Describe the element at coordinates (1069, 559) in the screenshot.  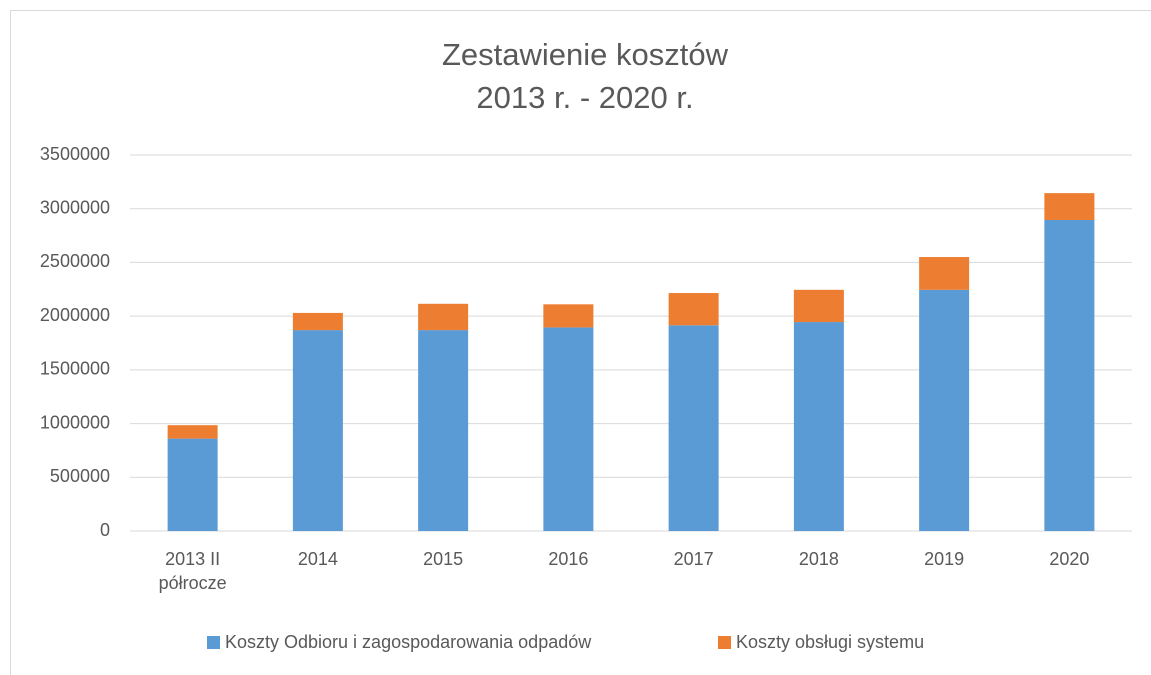
I see `x-tick-label: 2020` at that location.